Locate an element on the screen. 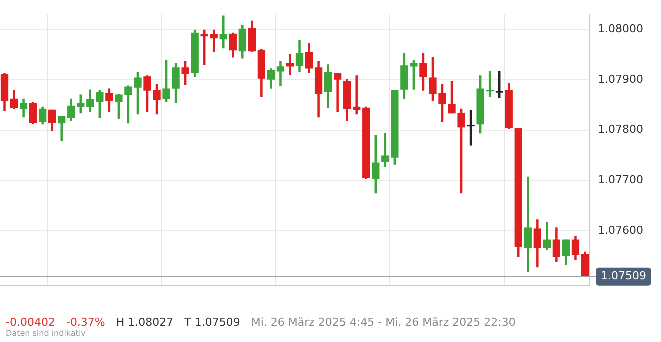 The height and width of the screenshot is (342, 661). y-tick-label: 1.07600 is located at coordinates (621, 230).